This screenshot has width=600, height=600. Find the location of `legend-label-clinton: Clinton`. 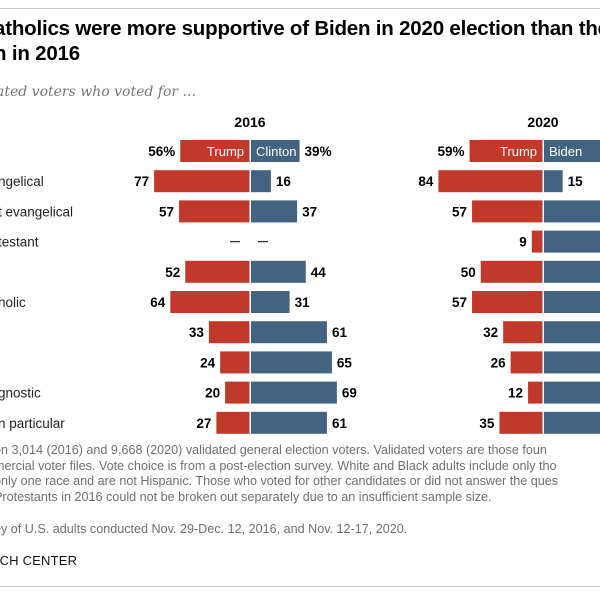

legend-label-clinton: Clinton is located at coordinates (276, 151).